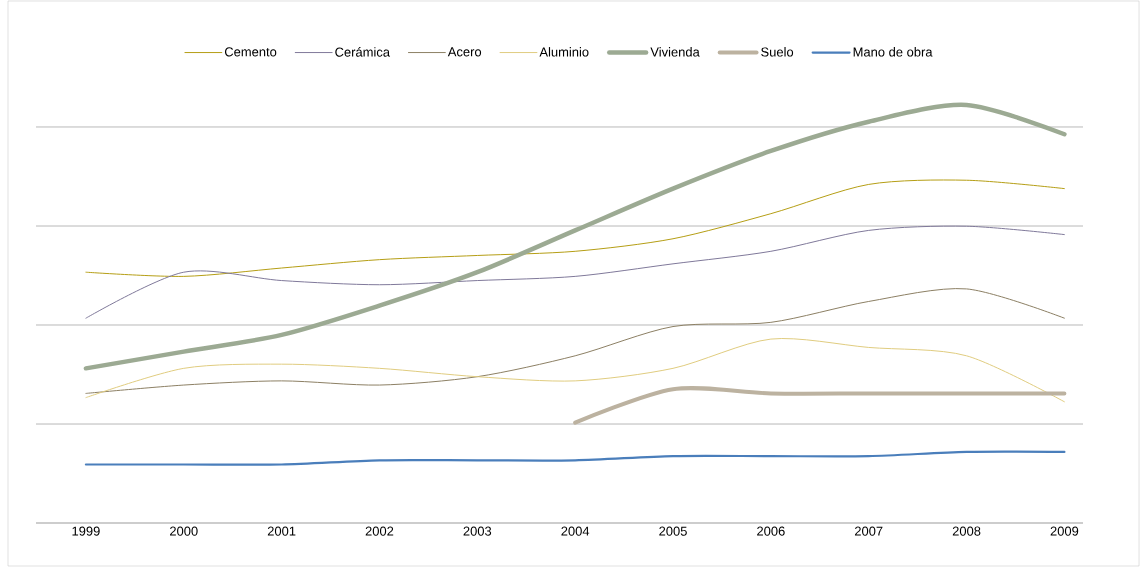 The height and width of the screenshot is (567, 1140). Describe the element at coordinates (250, 52) in the screenshot. I see `legend-label: Cemento` at that location.